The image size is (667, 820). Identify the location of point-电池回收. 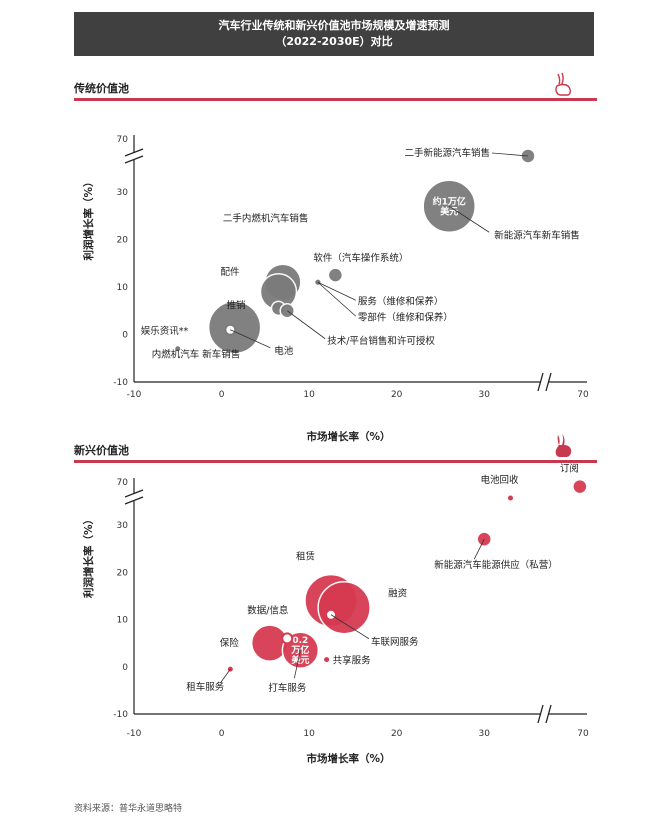
(510, 498).